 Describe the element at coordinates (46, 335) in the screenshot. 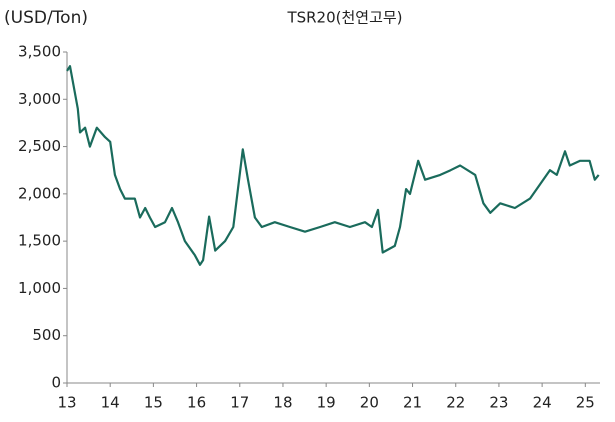

I see `y-tick-label: 500` at that location.